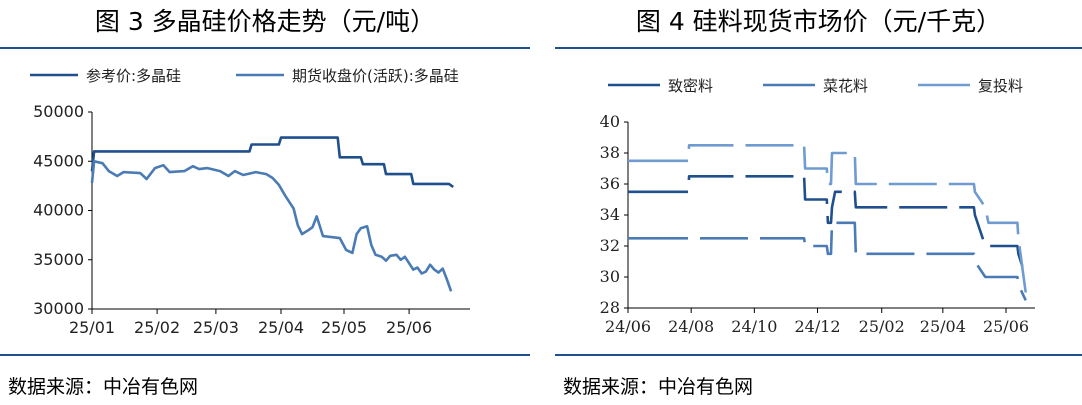  I want to click on x-tick-label: 24/10, so click(754, 326).